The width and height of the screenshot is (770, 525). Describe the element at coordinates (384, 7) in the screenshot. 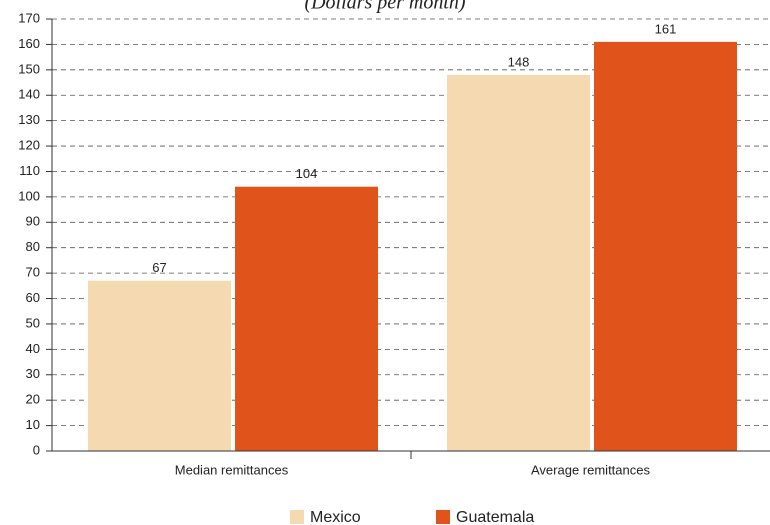

I see `chart-subtitle: (Dollars per month)` at that location.